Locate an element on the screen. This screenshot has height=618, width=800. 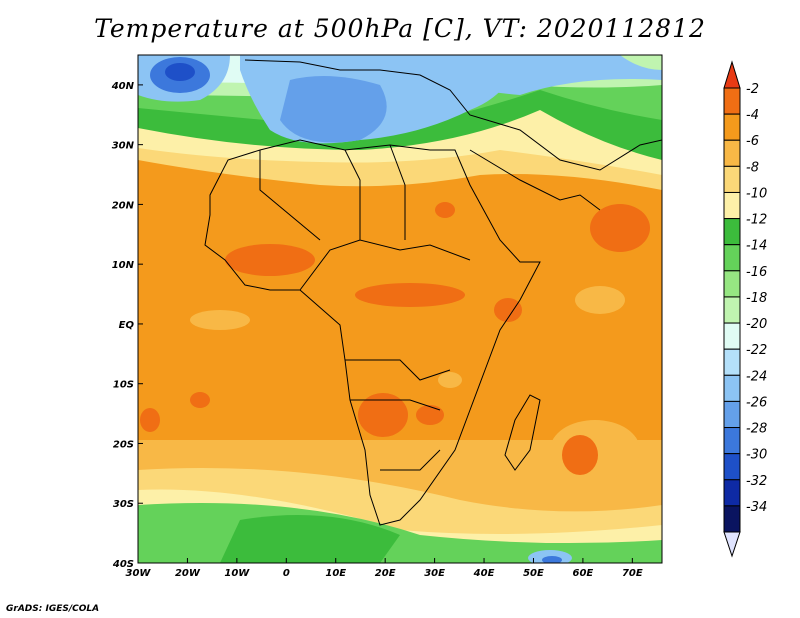
colorbar-label: -18 is located at coordinates (756, 298).